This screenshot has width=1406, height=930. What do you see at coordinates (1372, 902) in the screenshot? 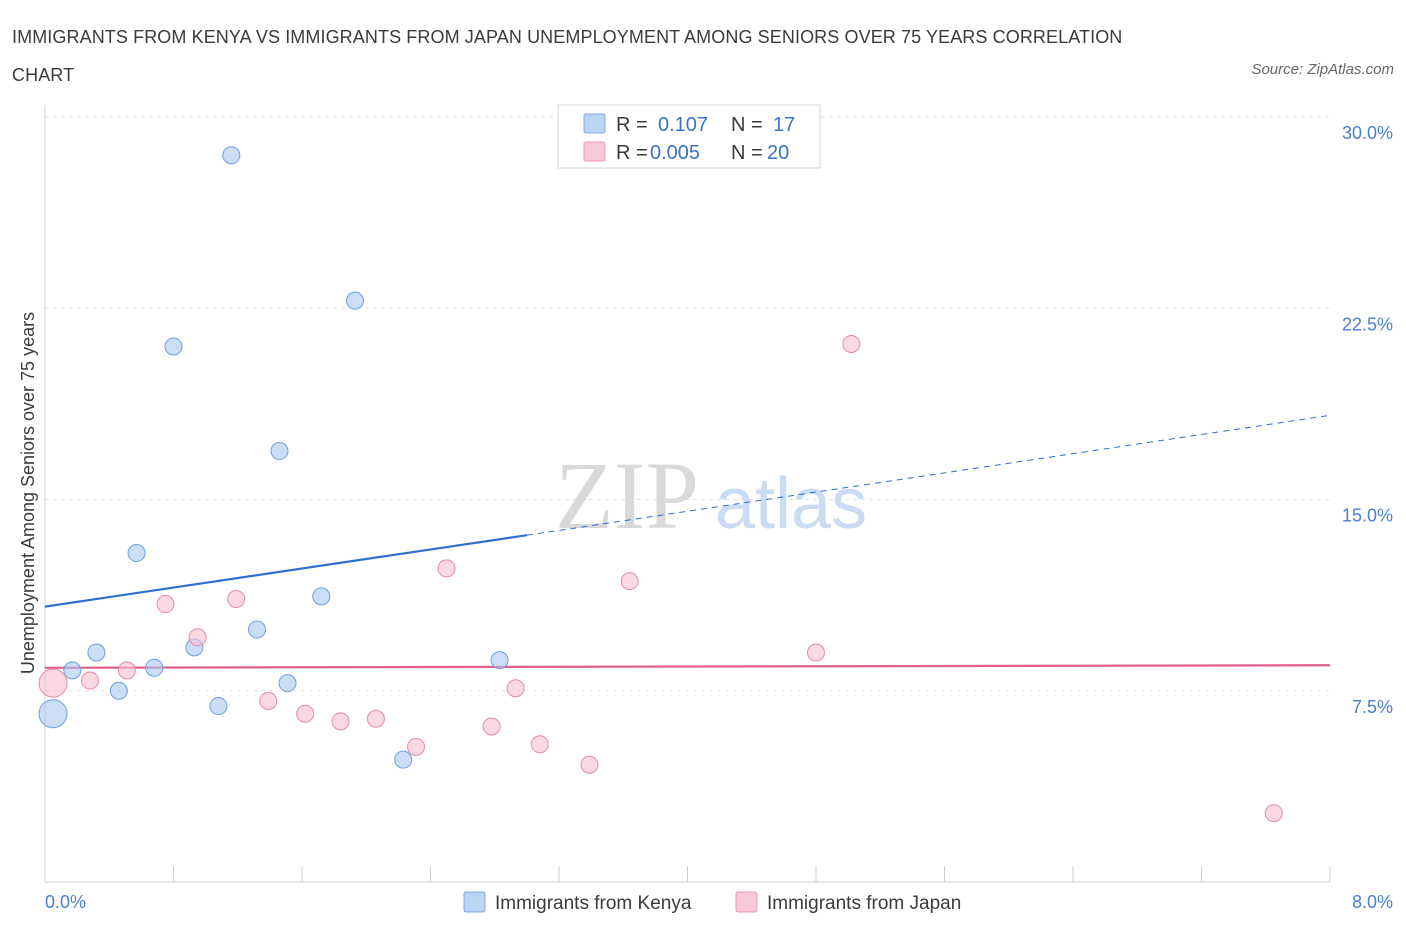
I see `x-tick-label-max: 8.0%` at bounding box center [1372, 902].